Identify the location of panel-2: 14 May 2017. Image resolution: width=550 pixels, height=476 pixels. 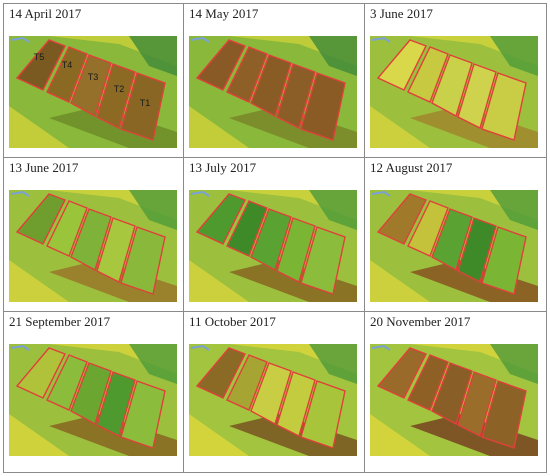
(274, 81).